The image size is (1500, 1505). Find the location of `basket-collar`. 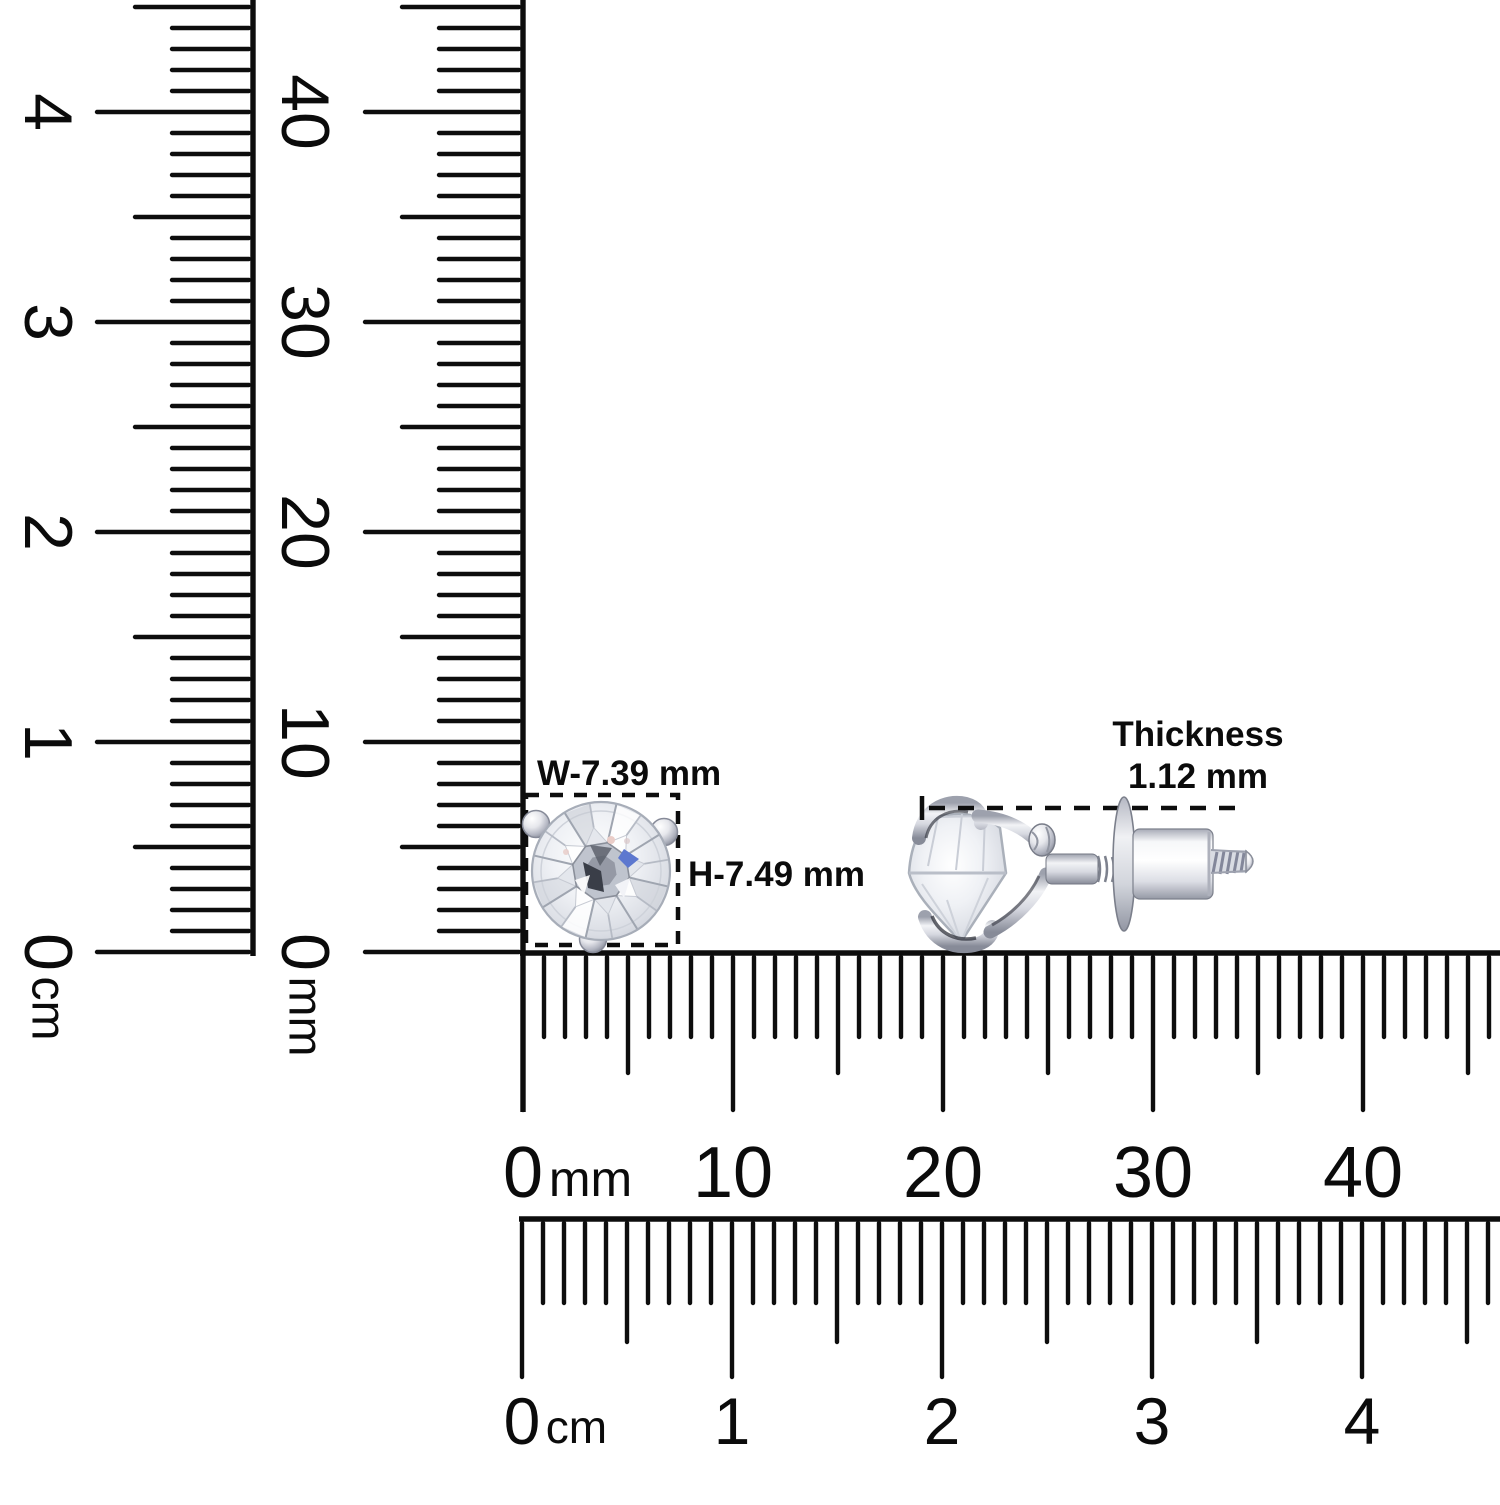

basket-collar is located at coordinates (1042, 840).